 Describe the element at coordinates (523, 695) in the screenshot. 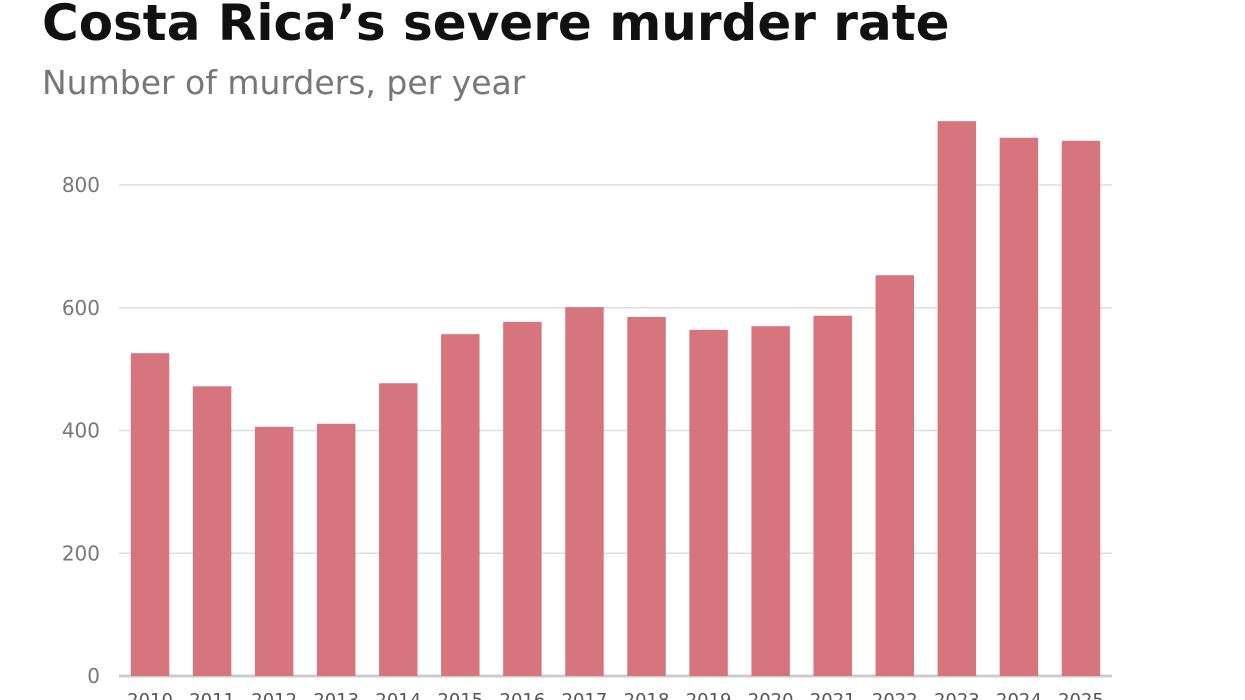

I see `x-tick-label: 2016` at that location.